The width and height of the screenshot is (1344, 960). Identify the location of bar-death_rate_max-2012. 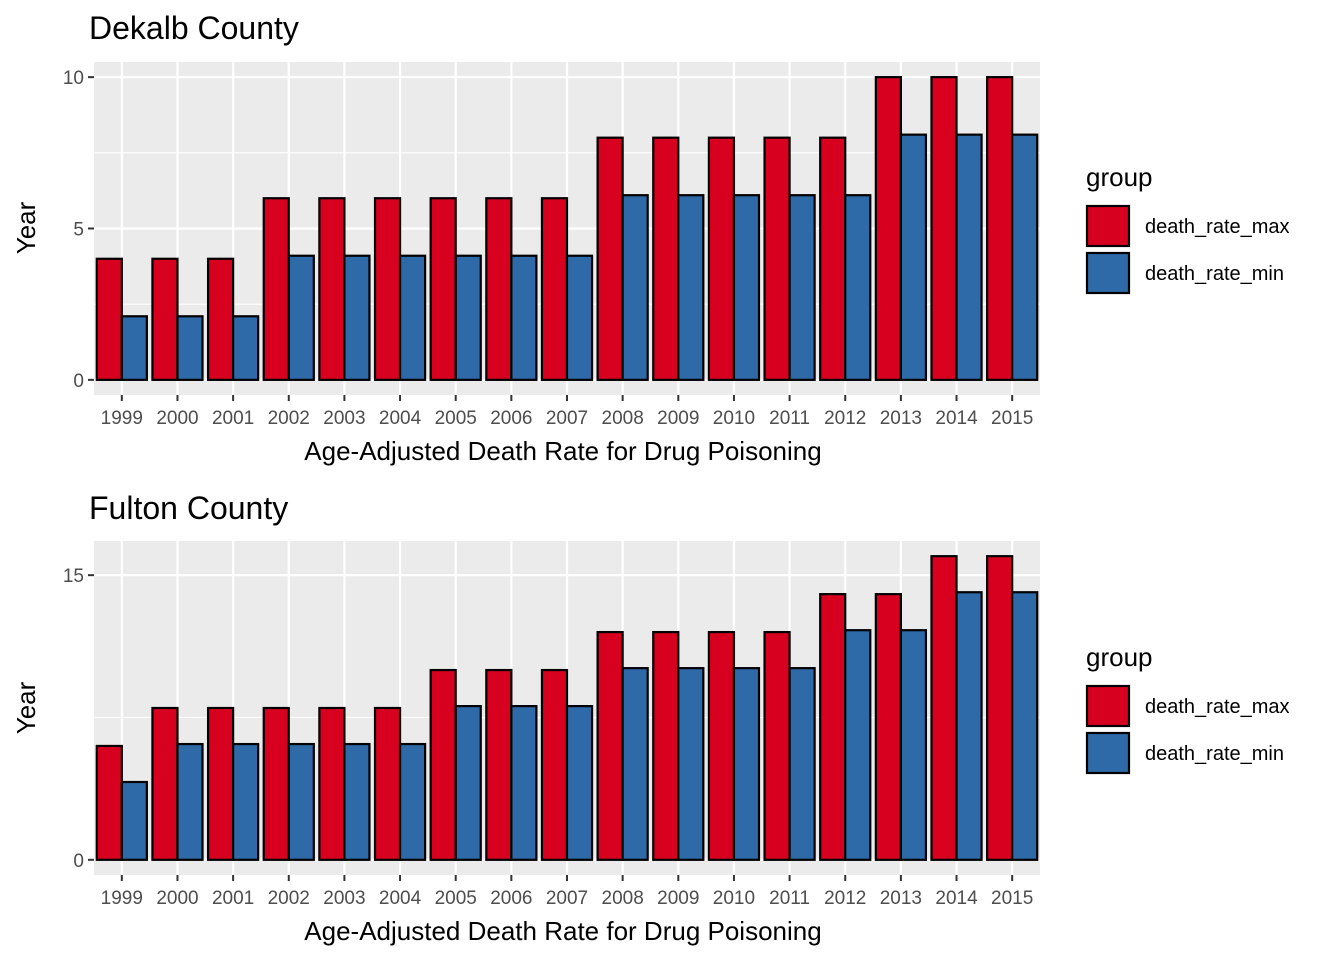
(833, 727).